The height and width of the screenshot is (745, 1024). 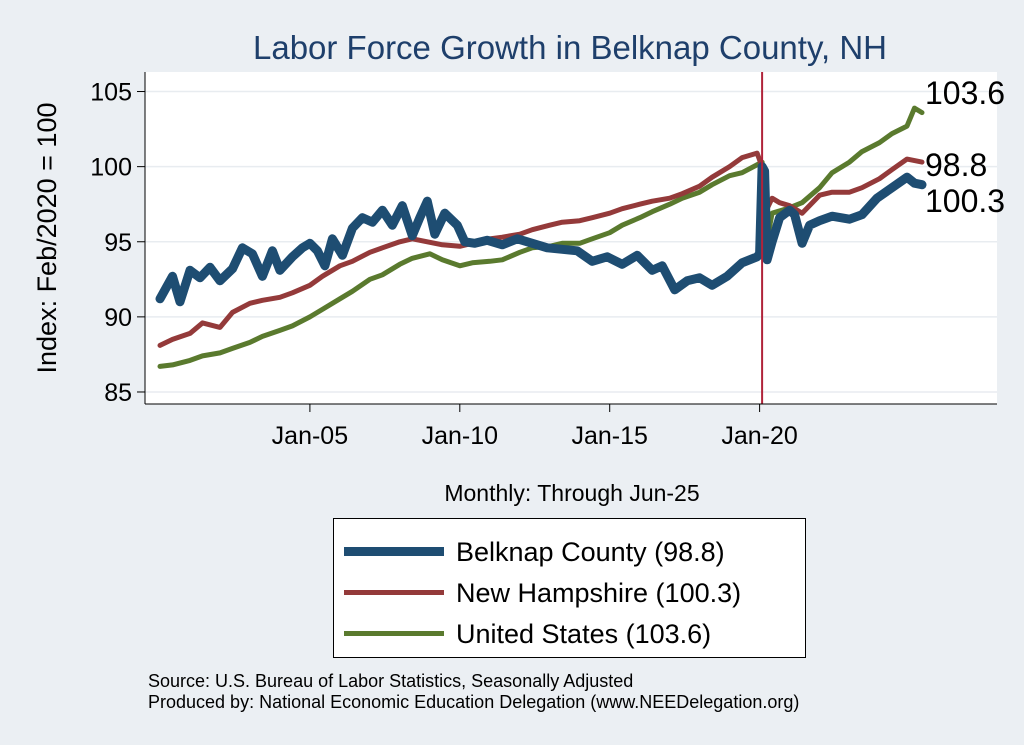 What do you see at coordinates (584, 634) in the screenshot?
I see `legend-label-united-states: United States (103.6)` at bounding box center [584, 634].